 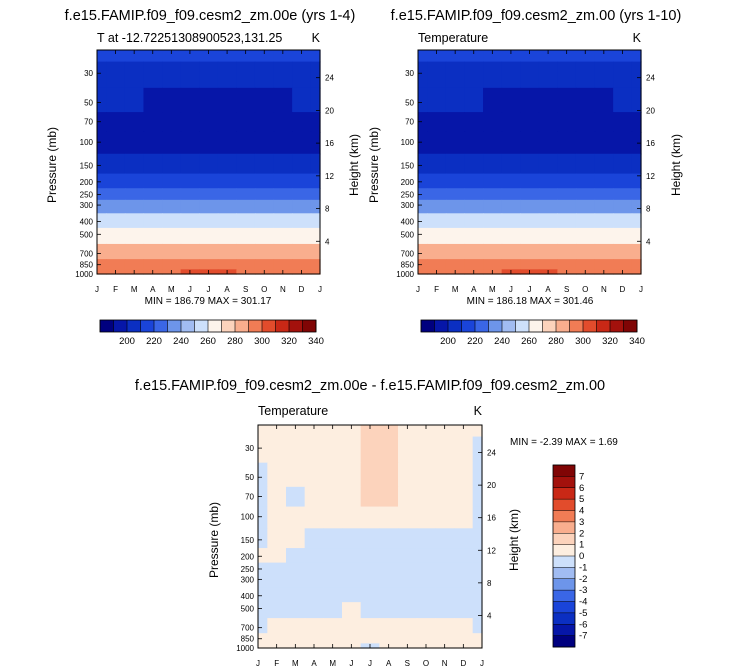 I want to click on colorbar-label: 7, so click(x=581, y=476).